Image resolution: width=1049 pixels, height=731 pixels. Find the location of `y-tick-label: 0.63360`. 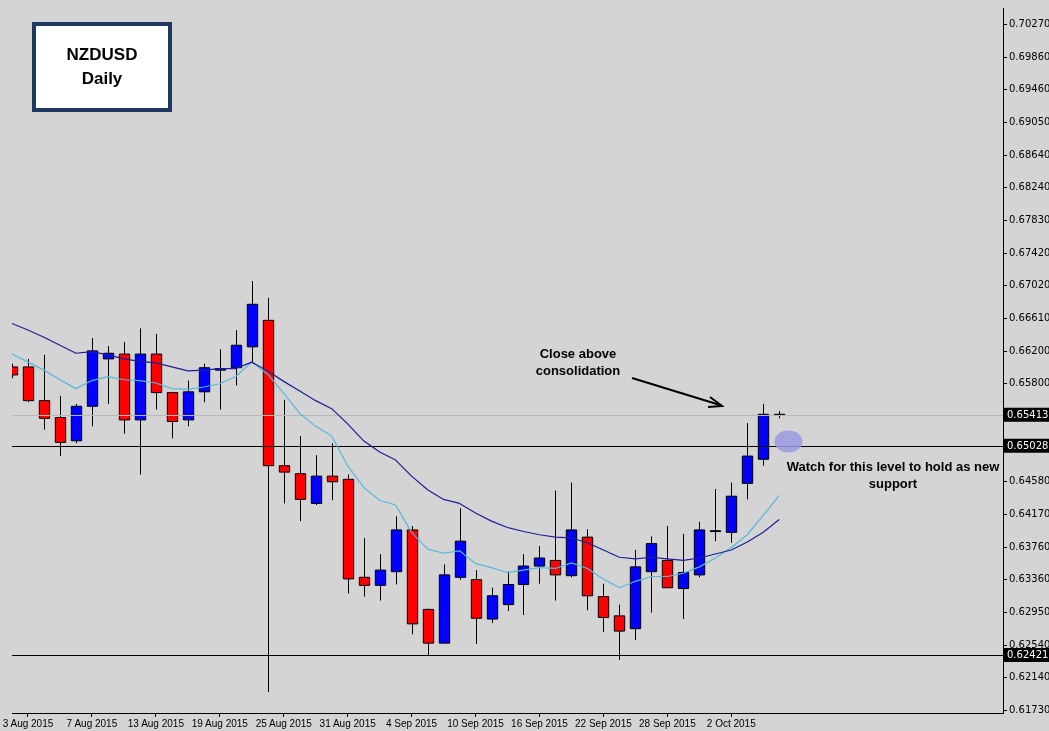

y-tick-label: 0.63360 is located at coordinates (1029, 579).